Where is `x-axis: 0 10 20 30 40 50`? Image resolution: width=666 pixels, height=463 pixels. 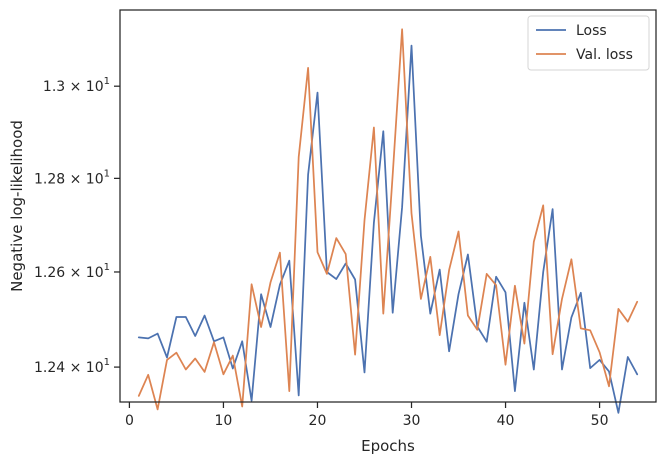 x-axis: 0 10 20 30 40 50 is located at coordinates (367, 415).